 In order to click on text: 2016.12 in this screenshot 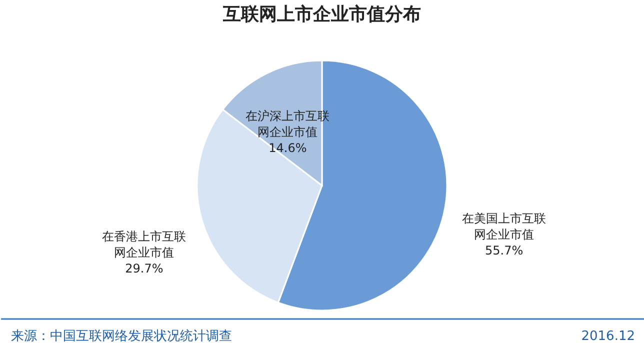, I will do `click(608, 336)`.